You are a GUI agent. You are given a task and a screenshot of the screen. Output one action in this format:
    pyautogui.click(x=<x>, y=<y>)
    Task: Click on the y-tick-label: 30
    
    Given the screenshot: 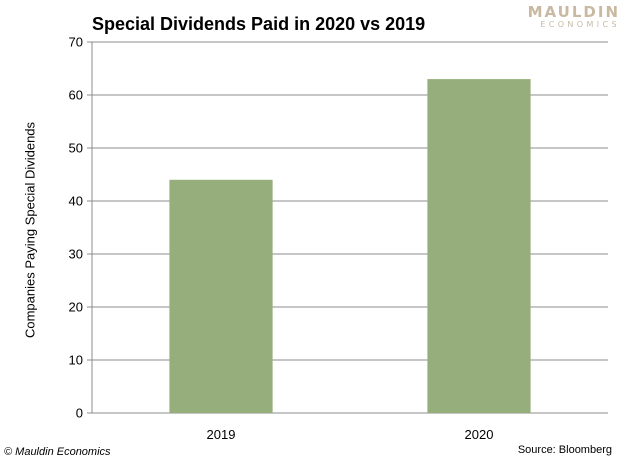 What is the action you would take?
    pyautogui.click(x=76, y=254)
    